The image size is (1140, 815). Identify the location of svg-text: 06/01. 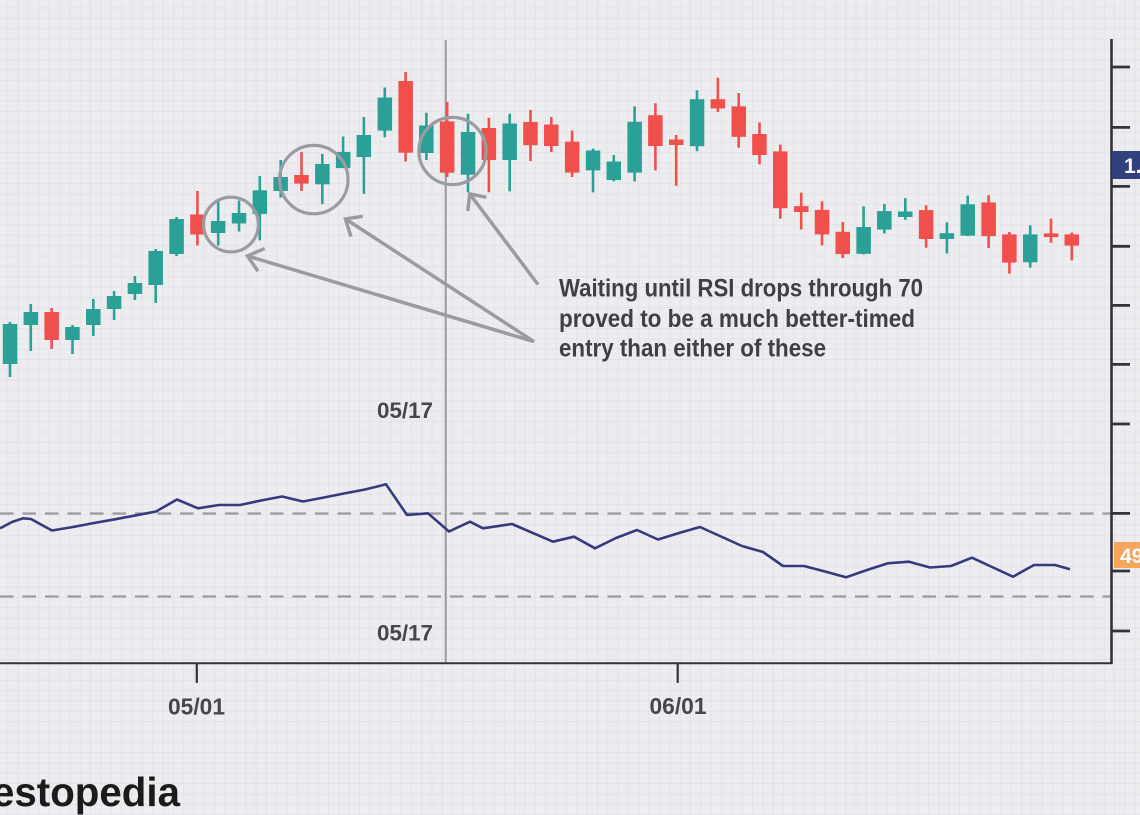
(678, 706).